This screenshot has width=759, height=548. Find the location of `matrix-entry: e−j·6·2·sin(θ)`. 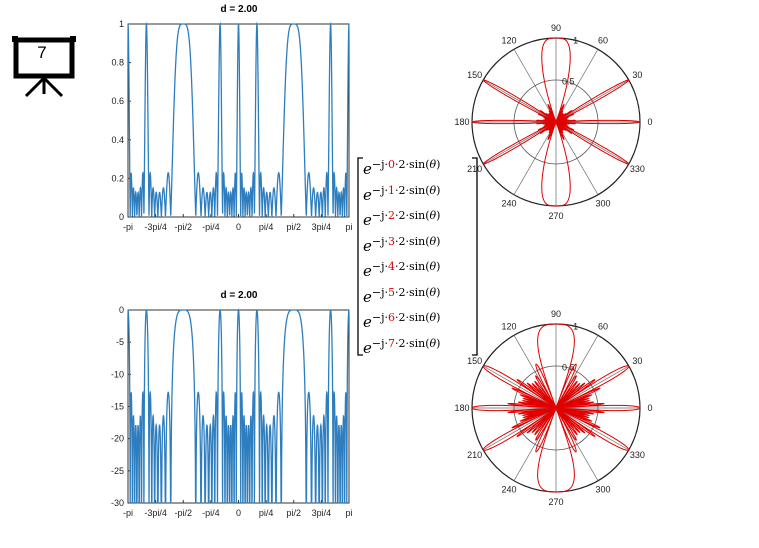

matrix-entry: e−j·6·2·sin(θ) is located at coordinates (401, 322).